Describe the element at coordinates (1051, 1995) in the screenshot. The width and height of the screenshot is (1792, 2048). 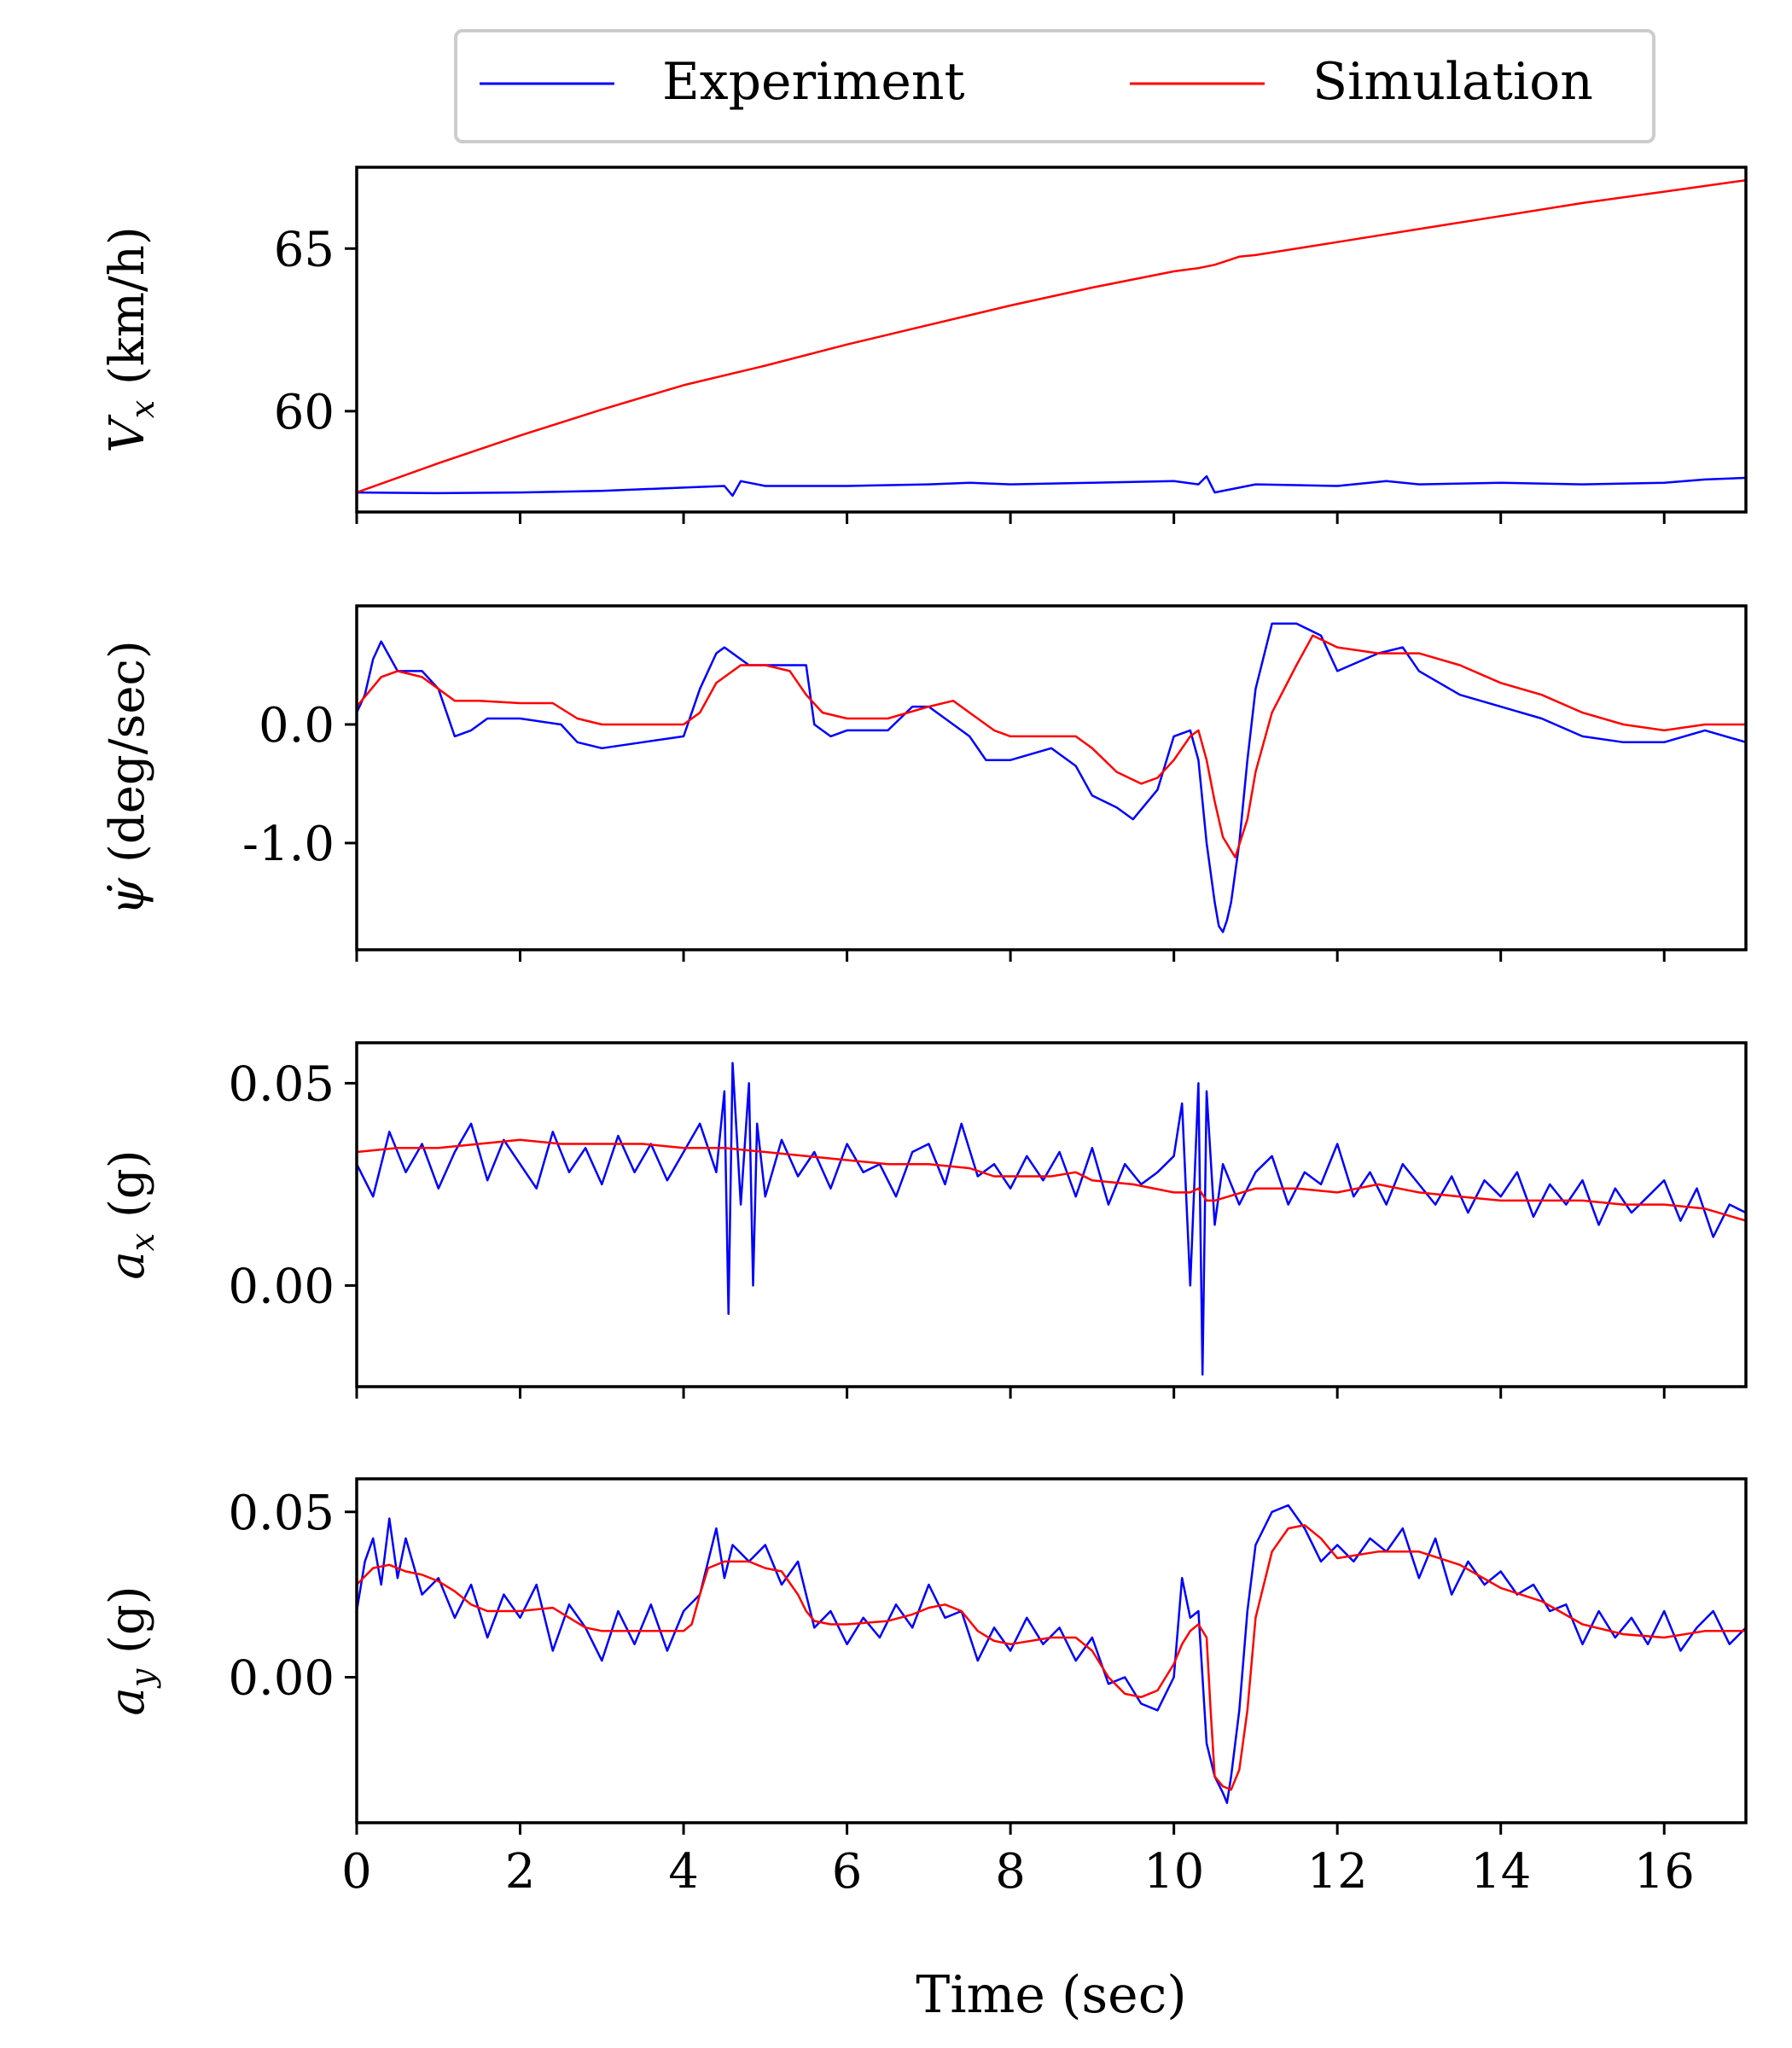
I see `x-axis-label: Time (sec)` at that location.